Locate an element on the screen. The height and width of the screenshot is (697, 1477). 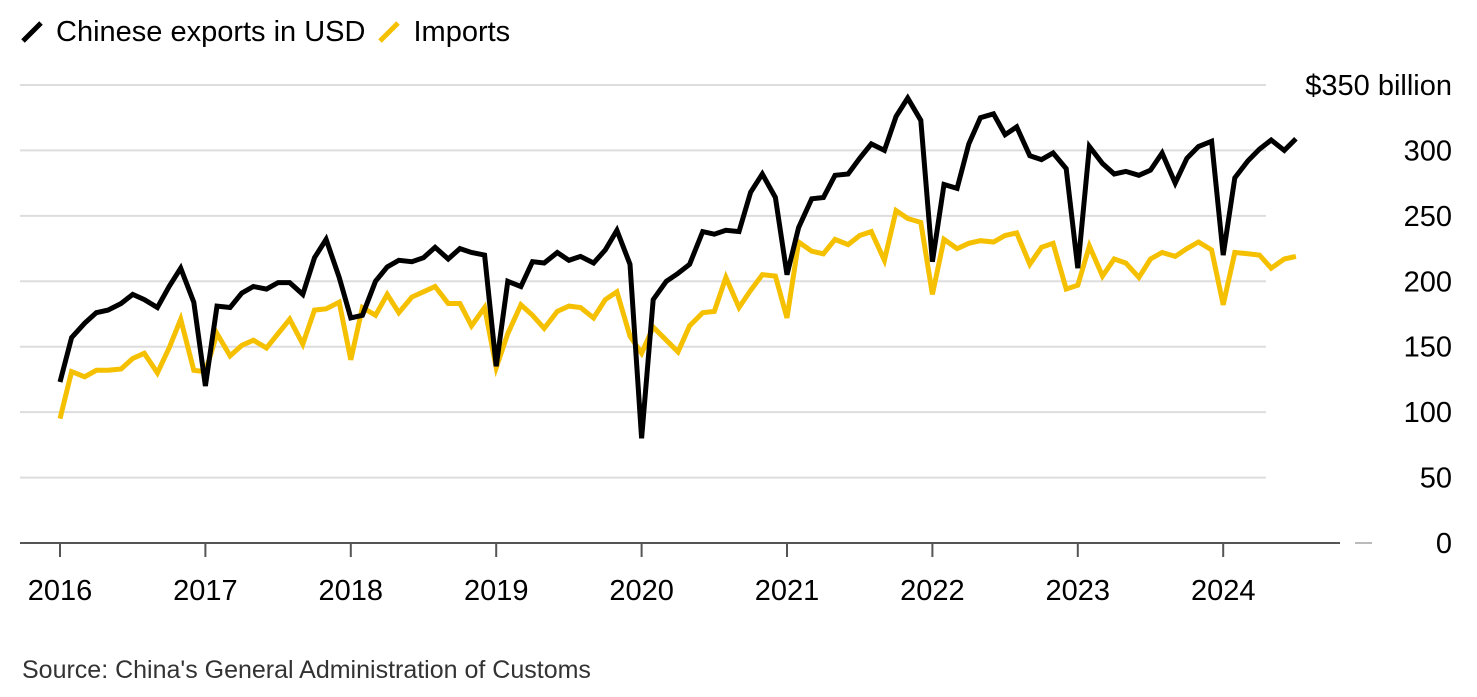
legend-item-exports: Chinese exports in USD is located at coordinates (192, 32).